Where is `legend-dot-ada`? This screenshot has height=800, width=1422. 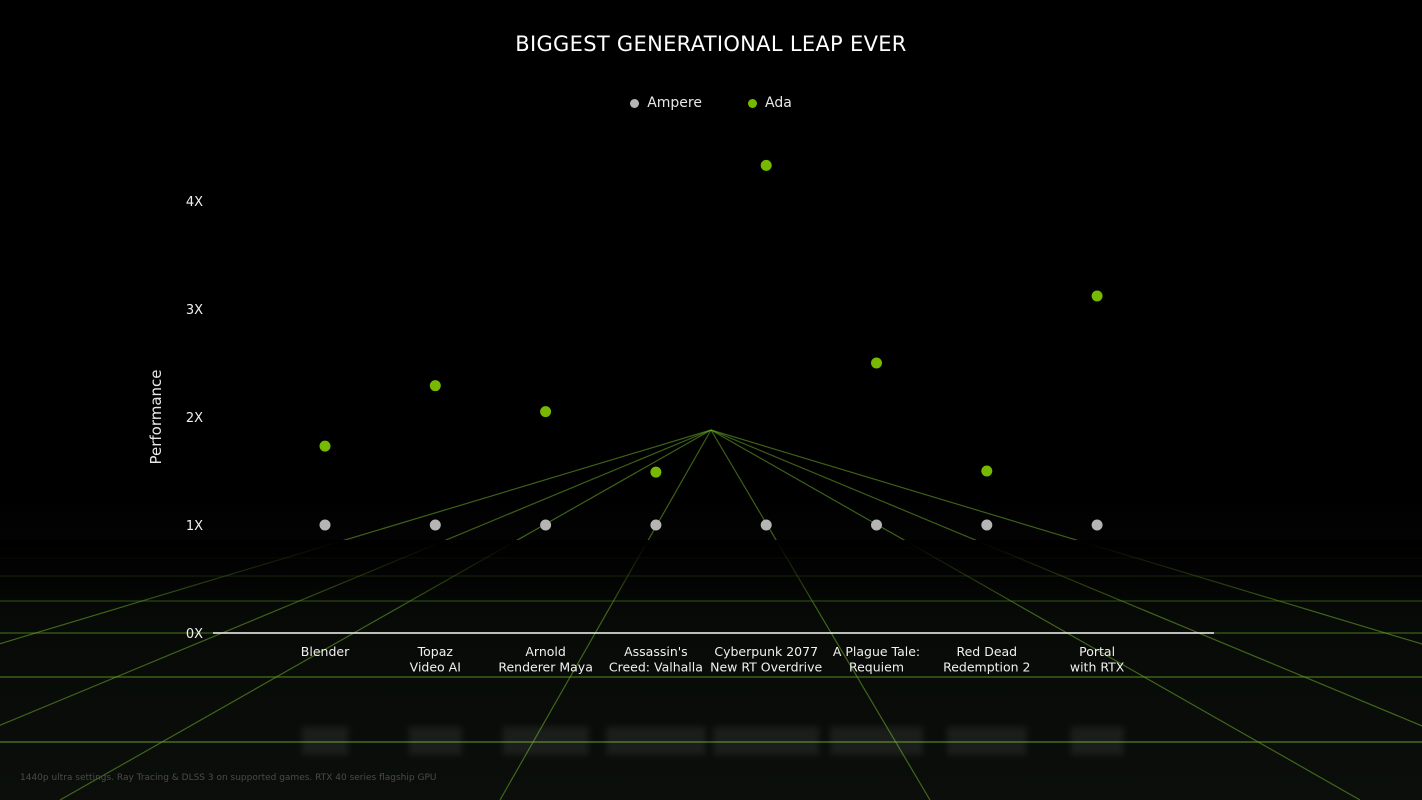
legend-dot-ada is located at coordinates (752, 103).